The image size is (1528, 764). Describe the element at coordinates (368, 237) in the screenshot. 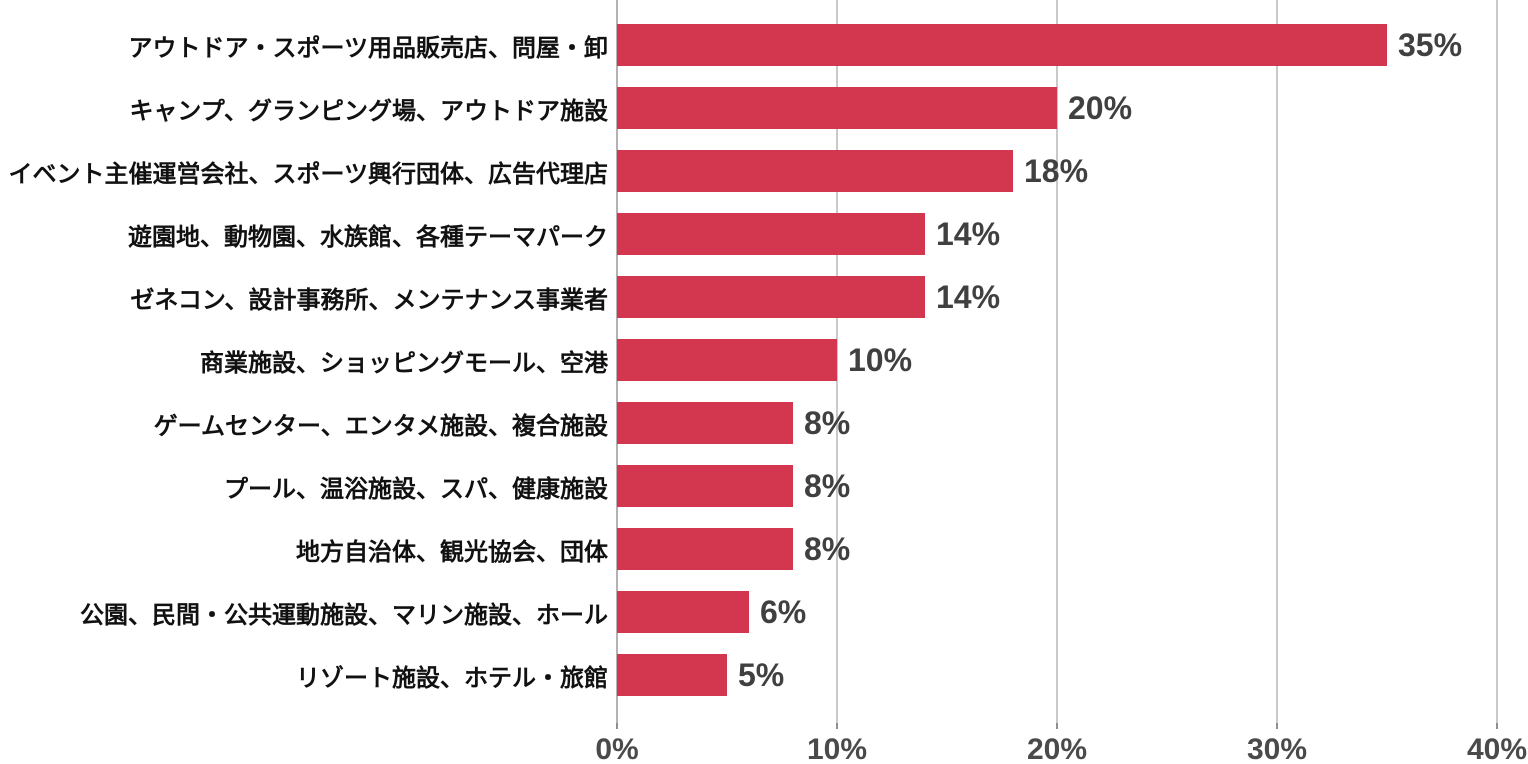

I see `category-label: 遊園地、動物園、水族館、各種テーマパーク` at that location.